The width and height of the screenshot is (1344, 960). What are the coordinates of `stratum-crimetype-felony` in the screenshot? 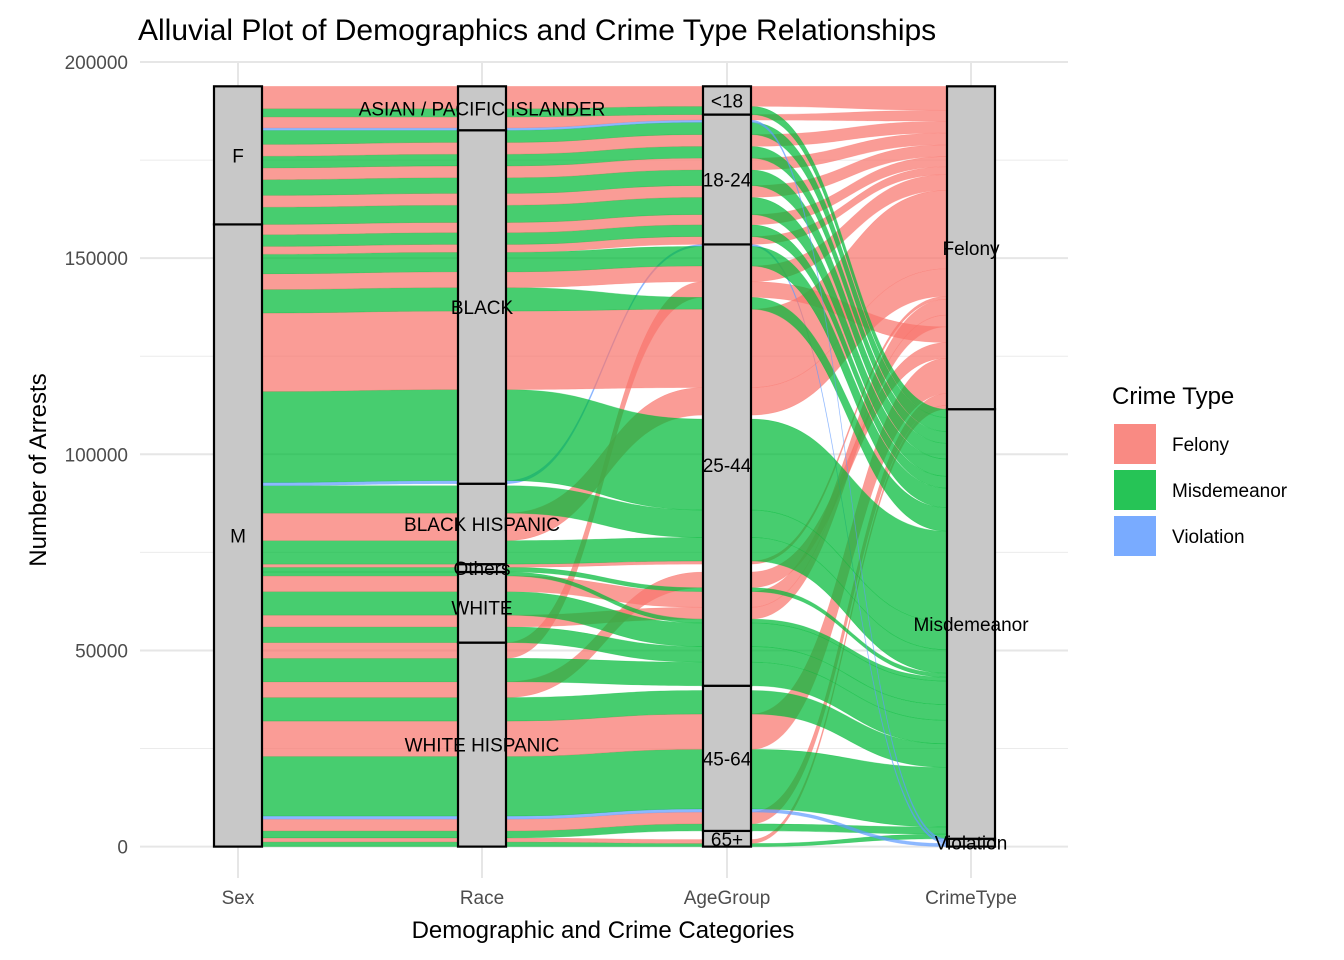 It's located at (971, 248).